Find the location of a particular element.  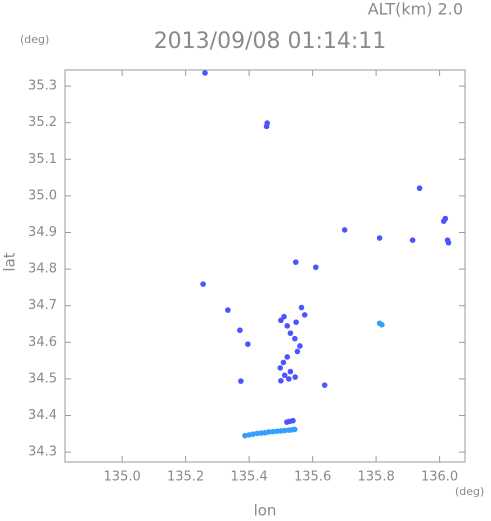

x-tick-label: 135.6 is located at coordinates (312, 477).